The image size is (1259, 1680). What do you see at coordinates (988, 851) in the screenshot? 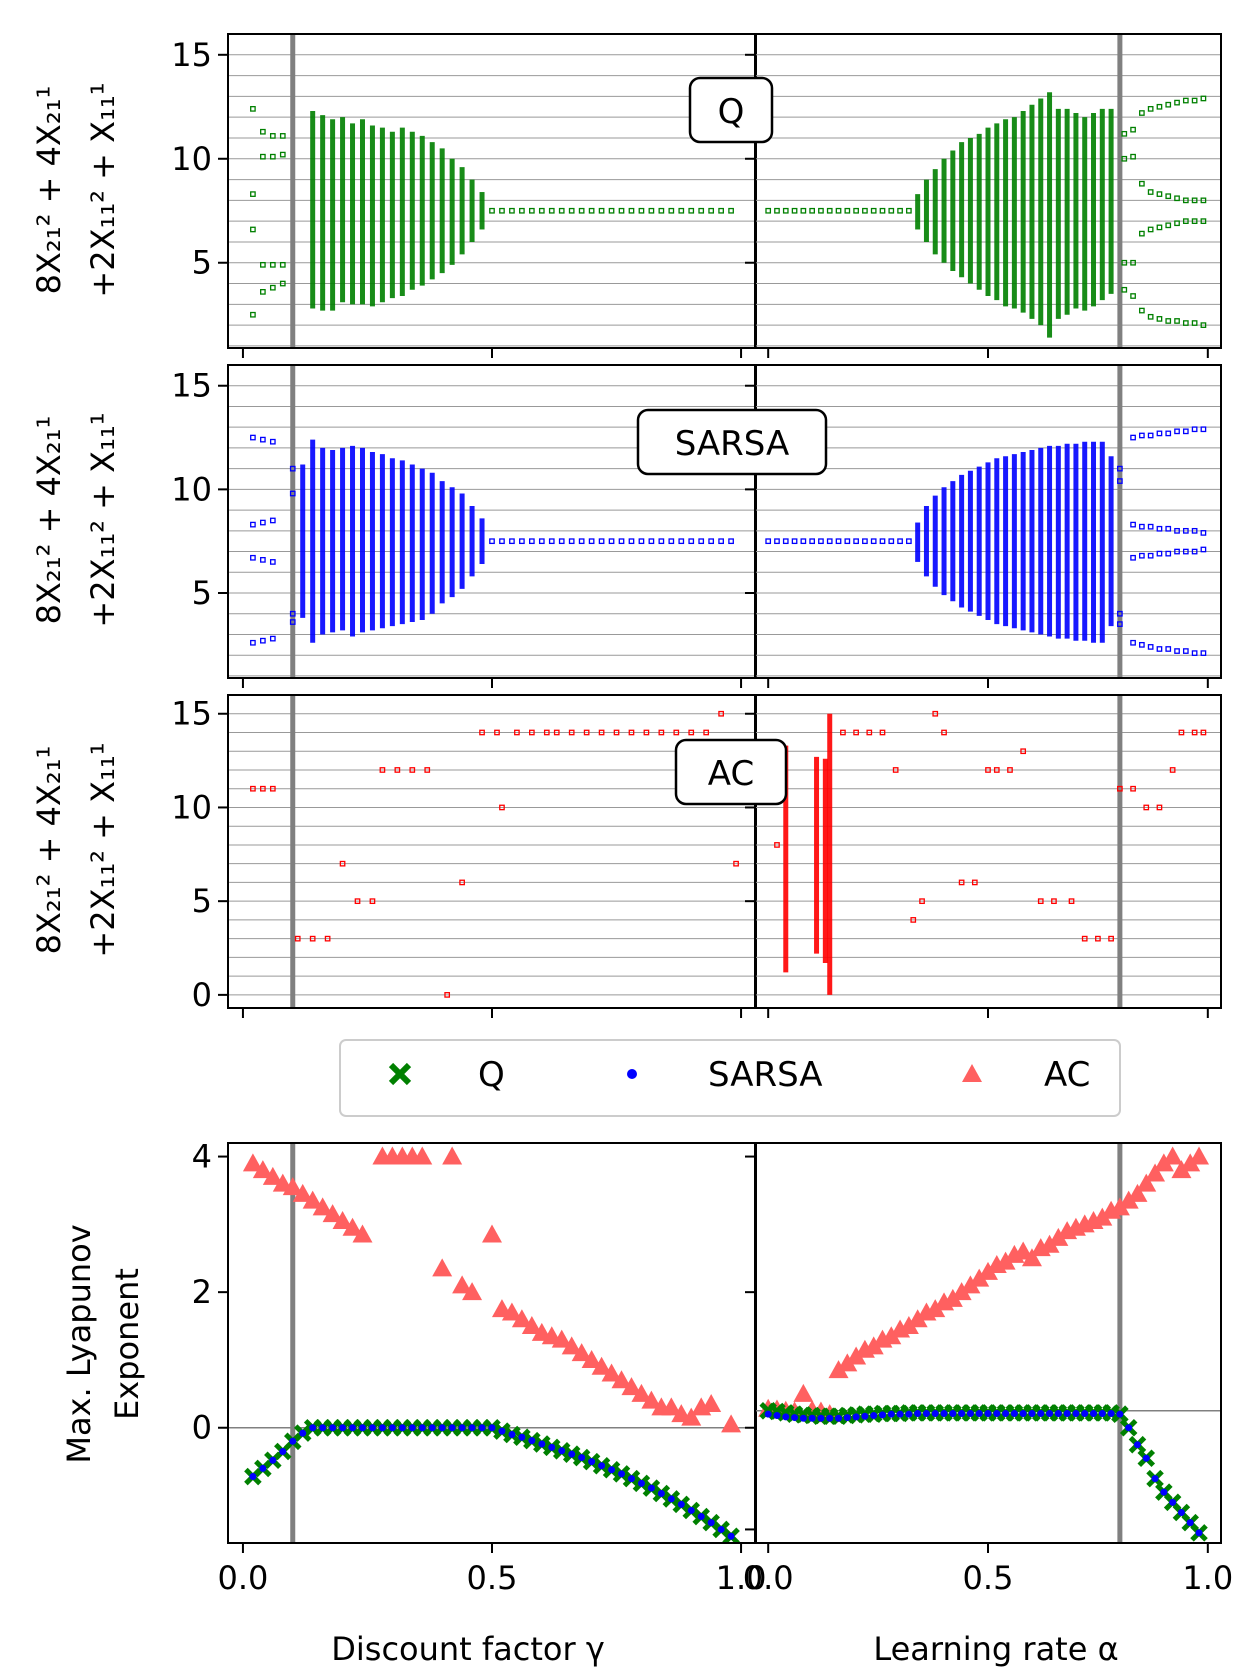
I see `panel-plot-area` at bounding box center [988, 851].